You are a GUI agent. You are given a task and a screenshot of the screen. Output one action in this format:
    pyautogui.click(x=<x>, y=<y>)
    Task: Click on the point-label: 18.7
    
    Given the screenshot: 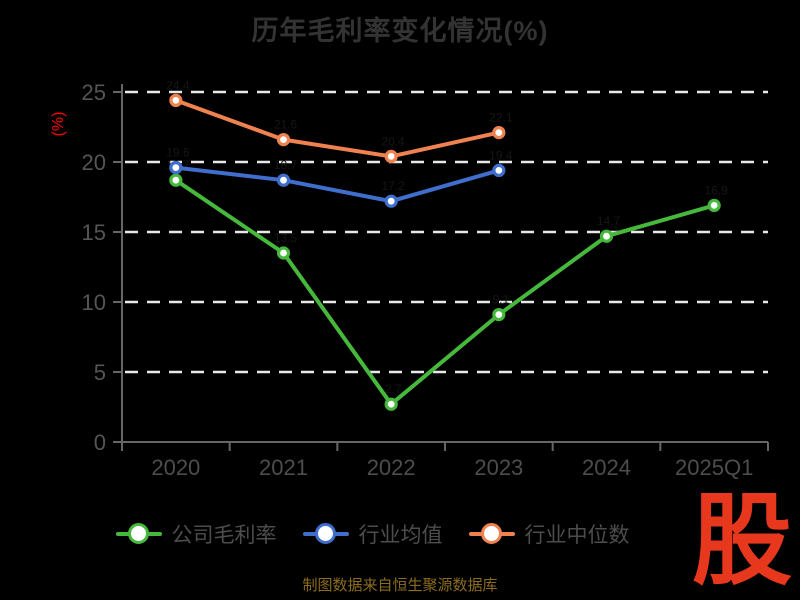 What is the action you would take?
    pyautogui.click(x=286, y=165)
    